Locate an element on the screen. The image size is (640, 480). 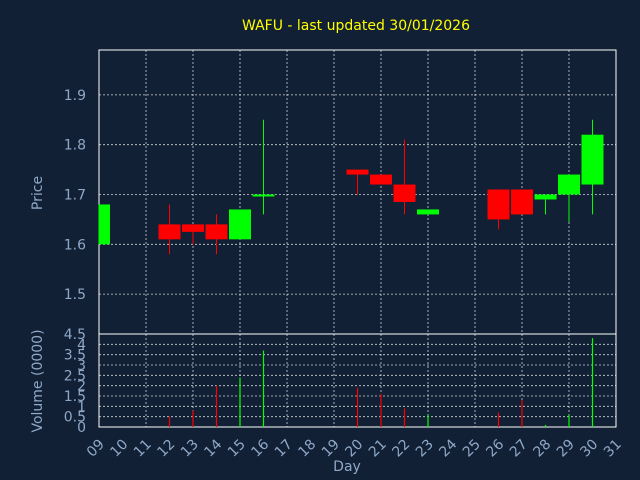
price-tick-label: 1.7 is located at coordinates (75, 195).